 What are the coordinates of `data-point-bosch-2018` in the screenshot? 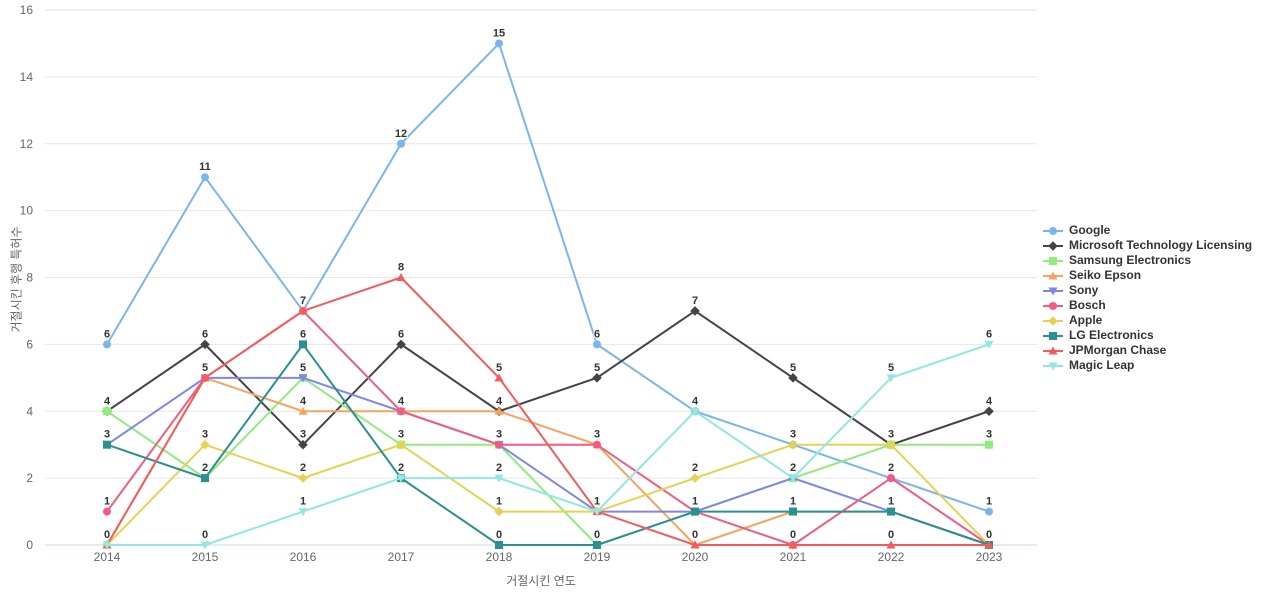 It's located at (499, 444).